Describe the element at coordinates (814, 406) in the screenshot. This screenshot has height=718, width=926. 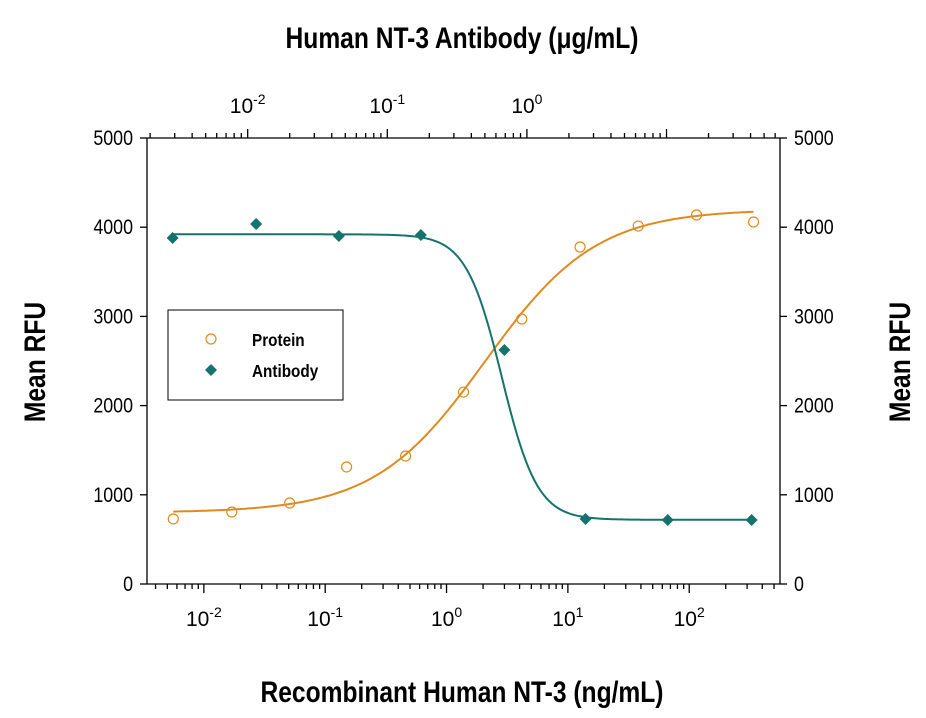
I see `y-tick-label-right: 2000` at that location.